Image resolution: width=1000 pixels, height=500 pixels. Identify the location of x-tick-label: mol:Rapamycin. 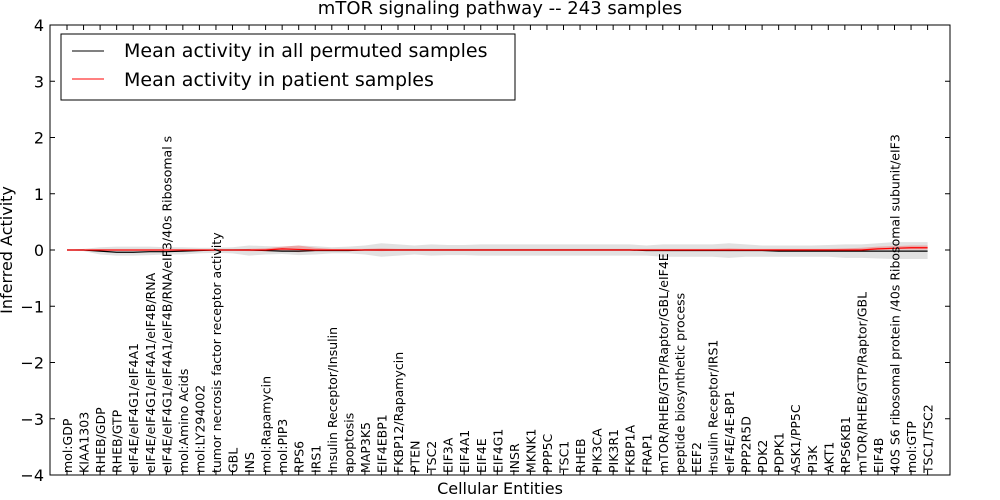
(266, 424).